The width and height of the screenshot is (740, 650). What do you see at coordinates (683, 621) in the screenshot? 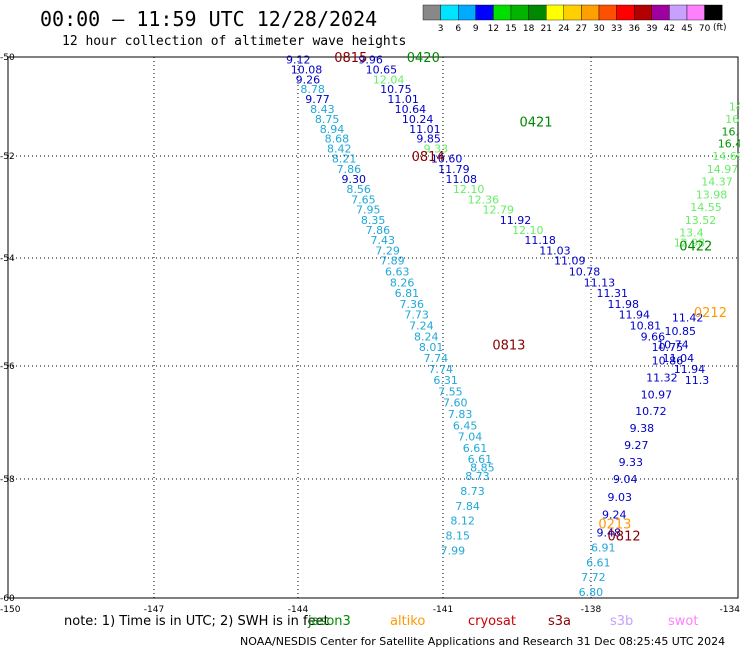
I see `satellite-legend-item: swot` at bounding box center [683, 621].